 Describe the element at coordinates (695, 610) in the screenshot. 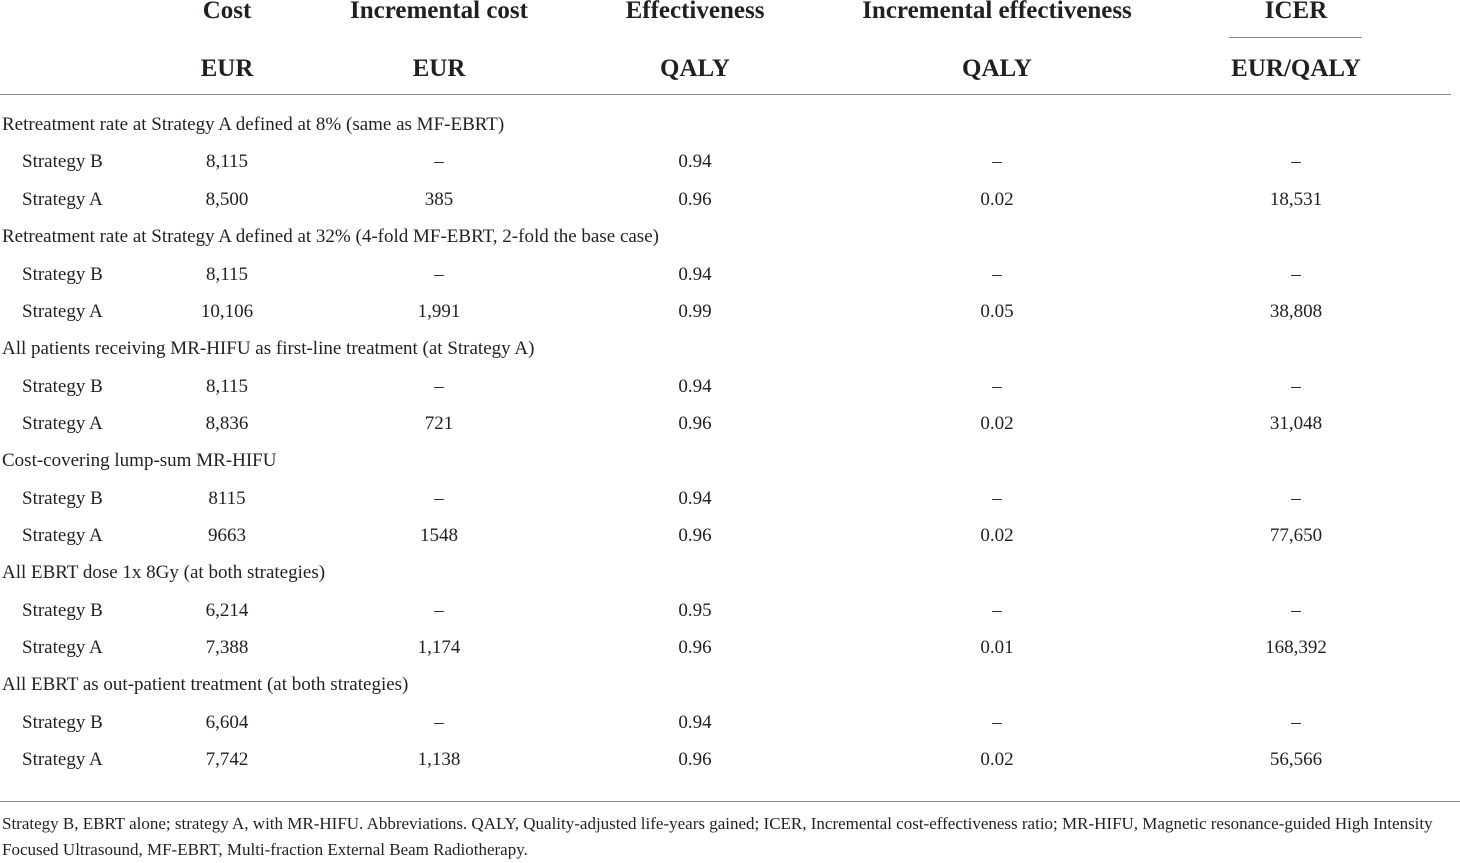

I see `cell-effectiveness: 0.95` at that location.